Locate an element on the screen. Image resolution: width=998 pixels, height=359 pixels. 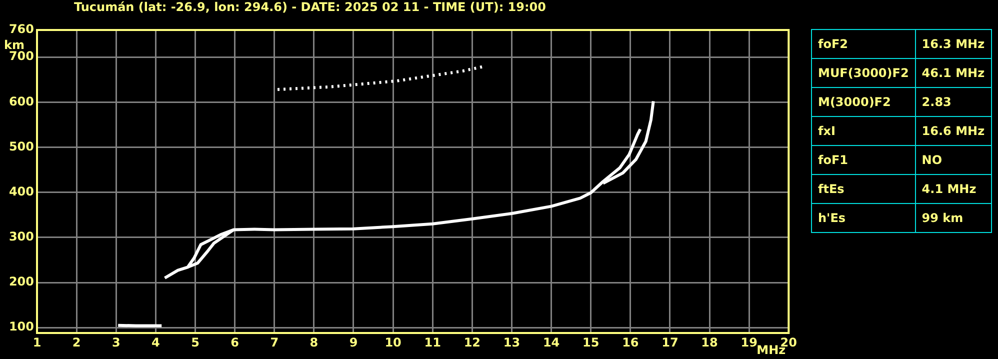
x-tick-label: 12 is located at coordinates (472, 342).